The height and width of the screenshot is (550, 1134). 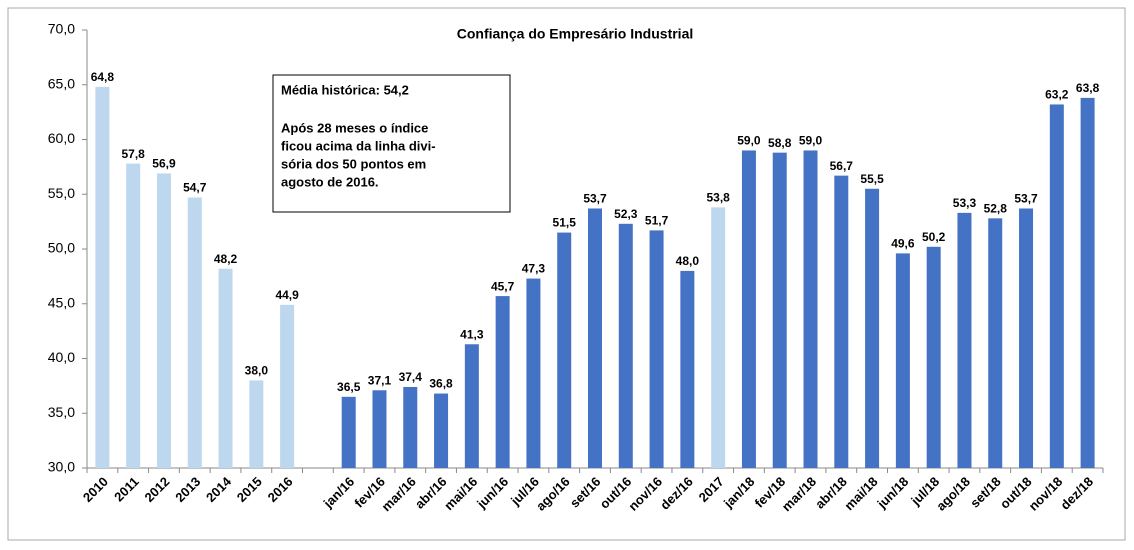 What do you see at coordinates (965, 203) in the screenshot?
I see `value-label: 53,3` at bounding box center [965, 203].